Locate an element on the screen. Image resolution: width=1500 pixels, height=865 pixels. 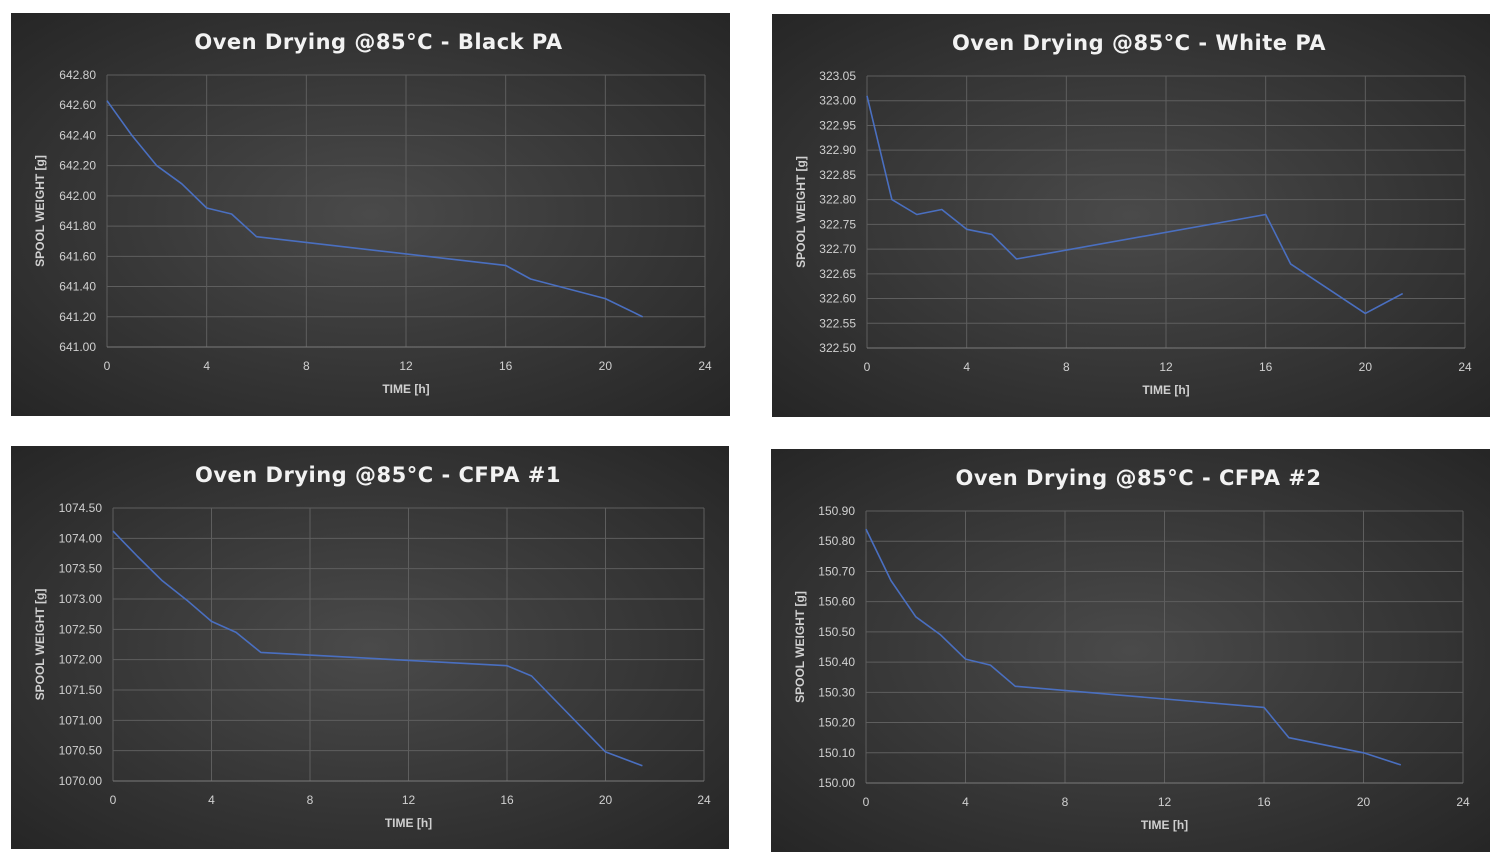
y-tick-label: 150.60 is located at coordinates (836, 602).